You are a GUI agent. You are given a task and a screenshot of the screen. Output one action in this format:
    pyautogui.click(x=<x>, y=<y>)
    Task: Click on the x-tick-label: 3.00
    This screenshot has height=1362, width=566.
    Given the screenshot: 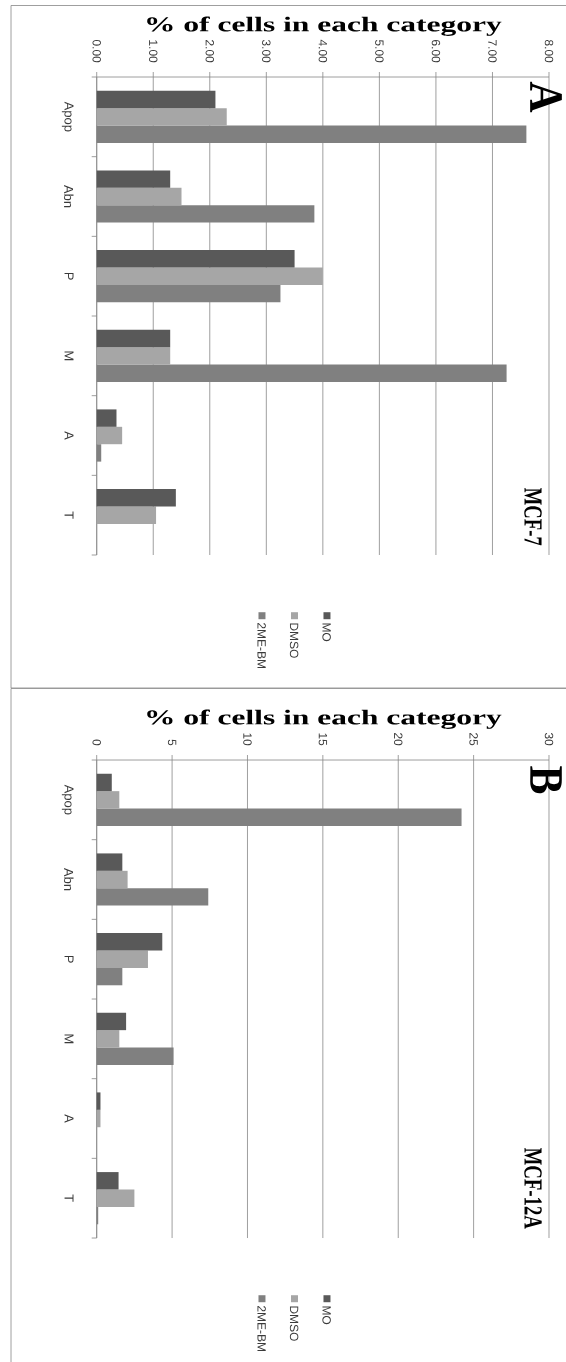 What is the action you would take?
    pyautogui.click(x=266, y=51)
    